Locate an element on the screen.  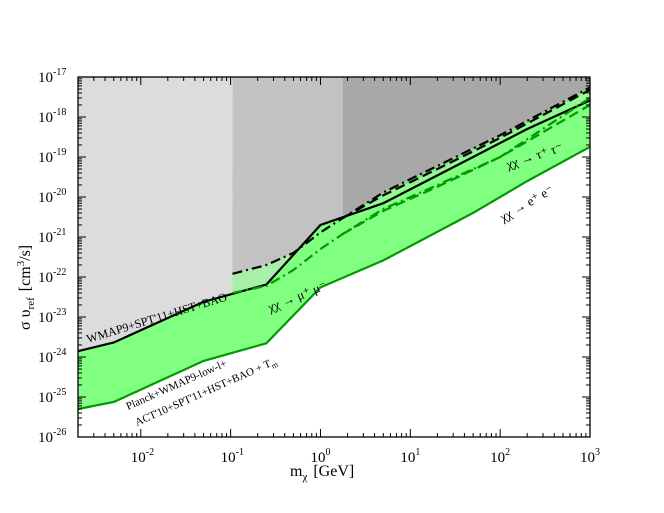
x-tick-label: 10⁻² is located at coordinates (142, 456).